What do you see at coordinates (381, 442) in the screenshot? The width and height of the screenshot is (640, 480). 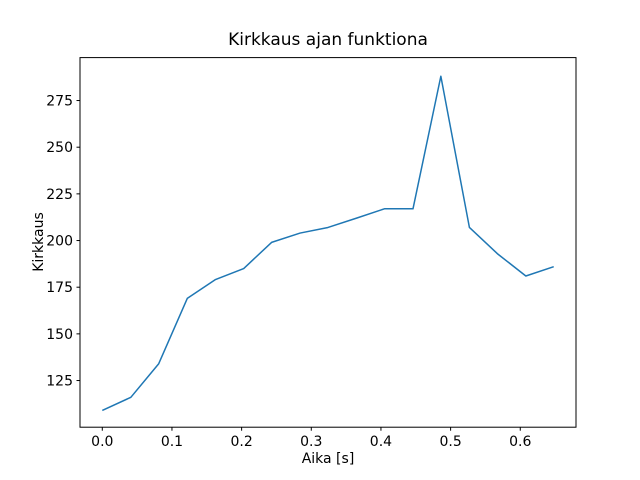 I see `x-axis-tick-label: 0.4` at bounding box center [381, 442].